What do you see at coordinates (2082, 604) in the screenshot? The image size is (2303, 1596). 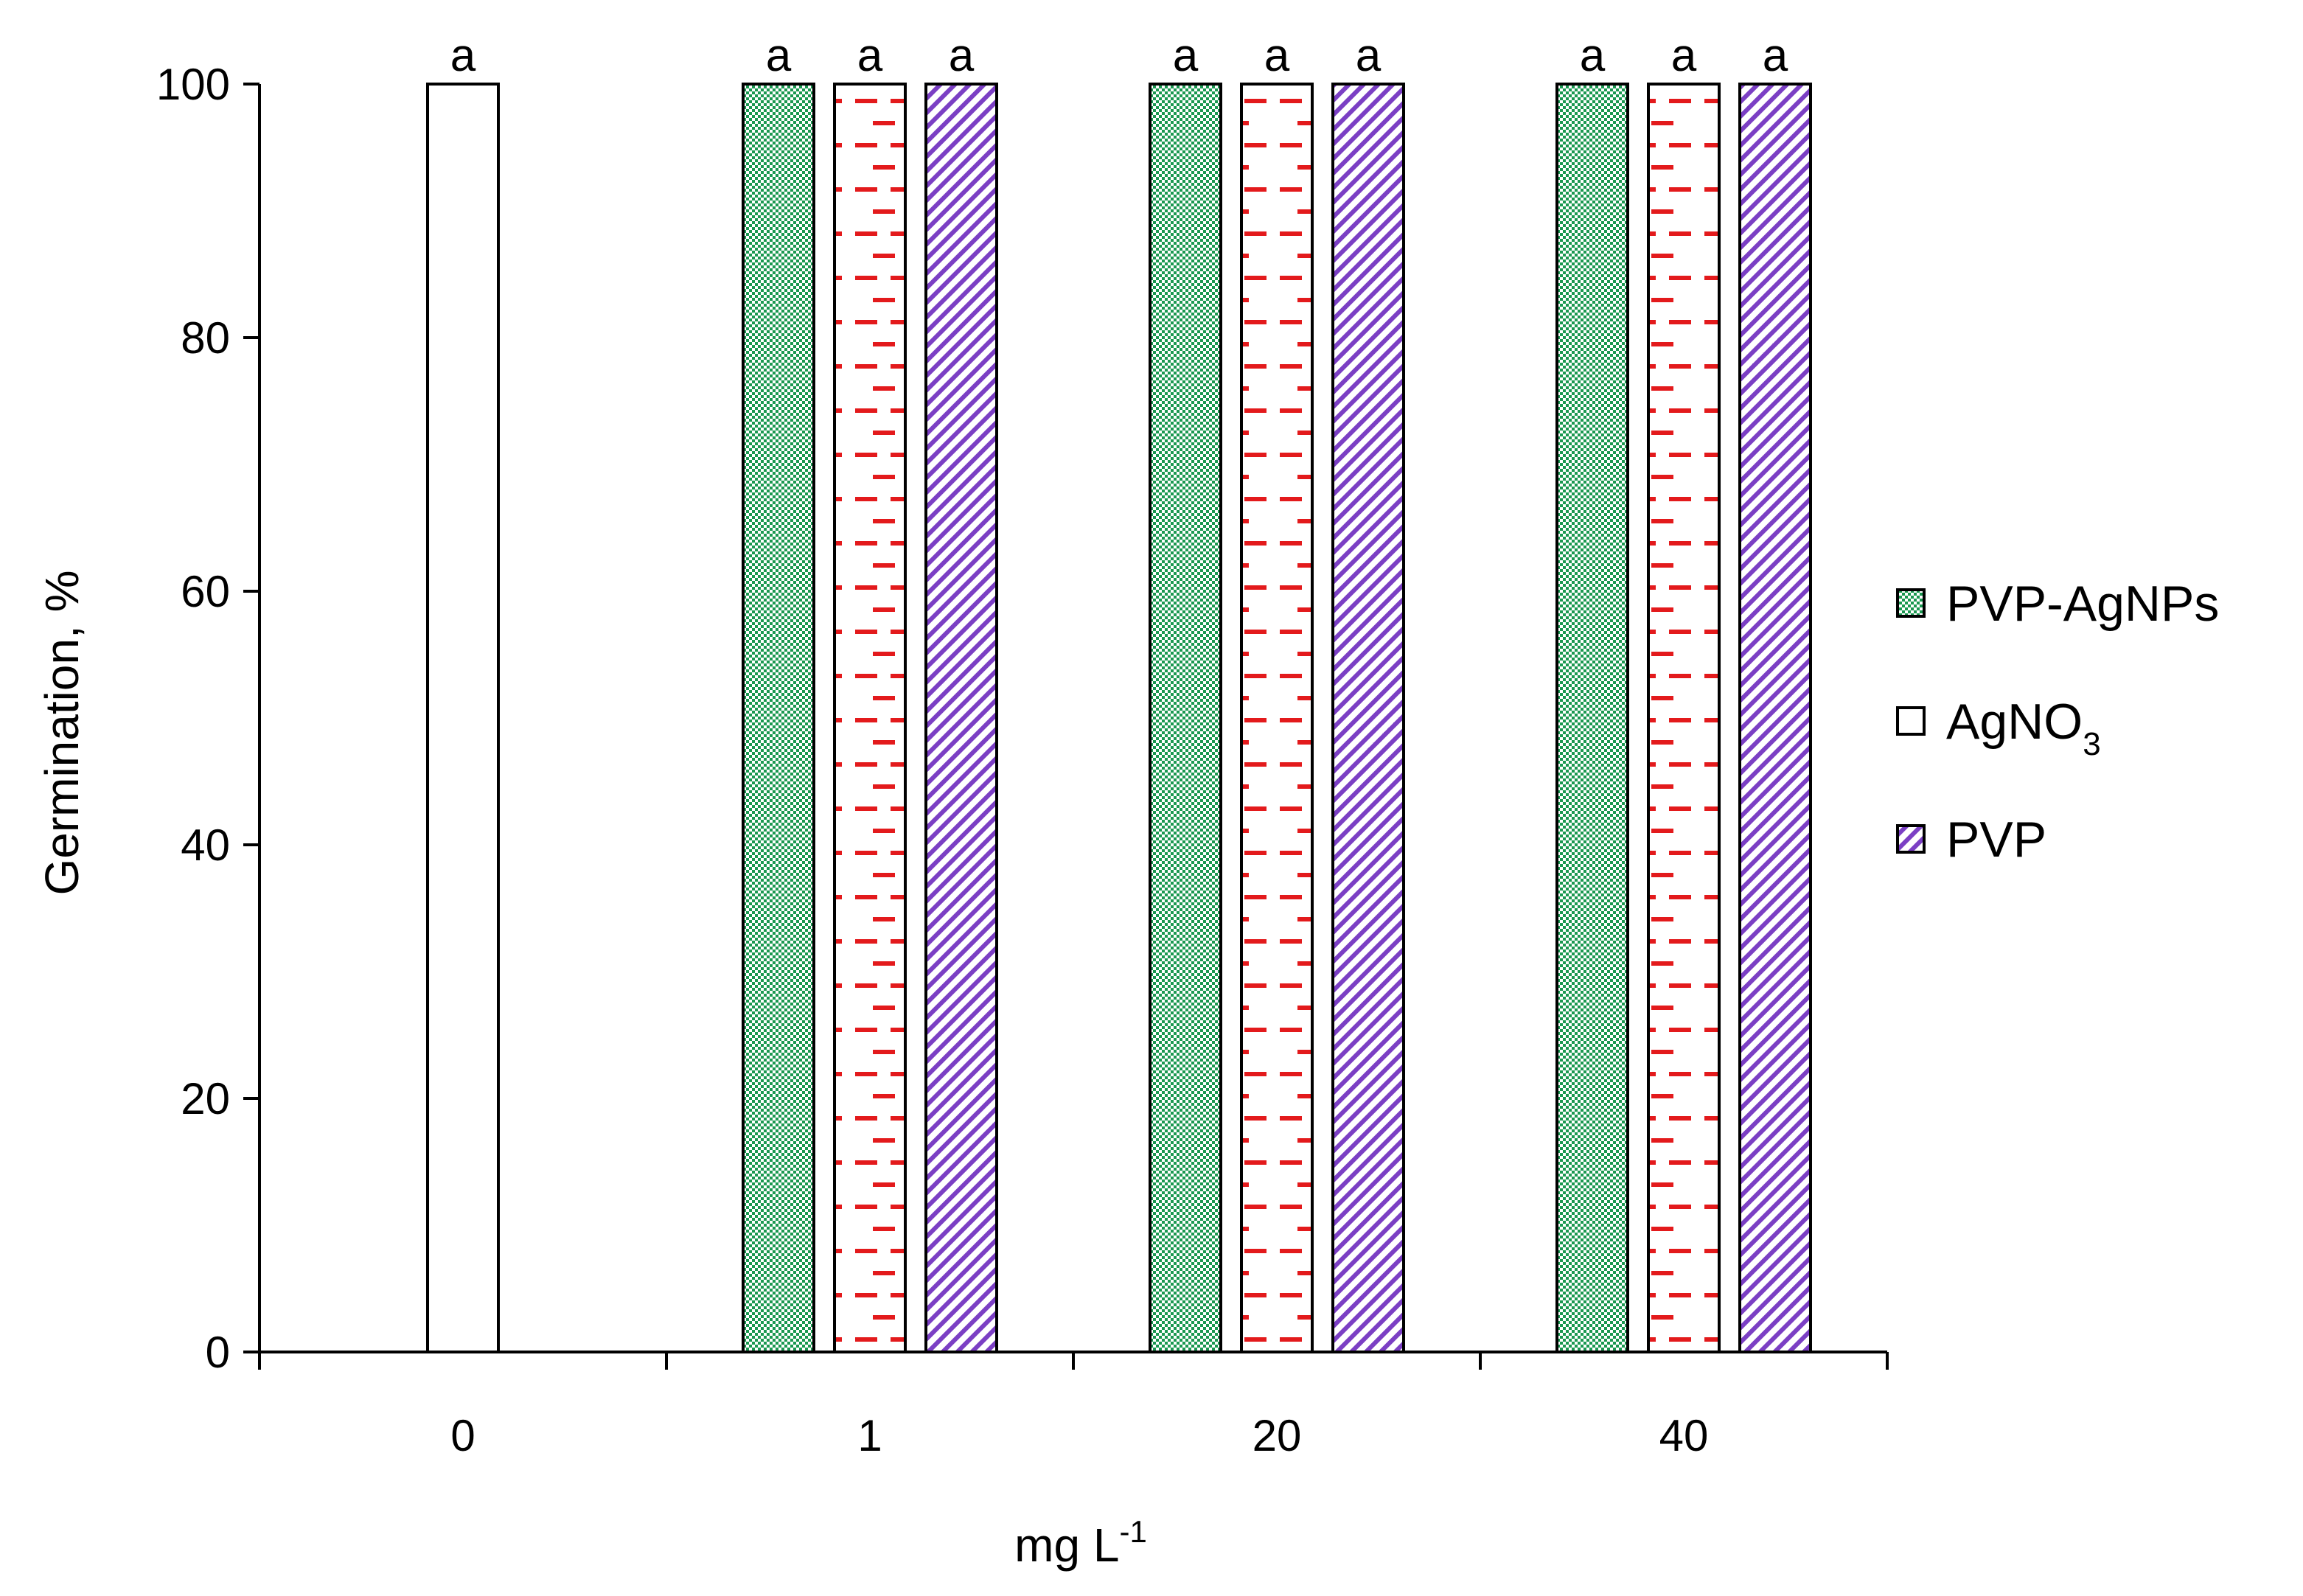 I see `legend-label-pvp-agnps: PVP-AgNPs` at bounding box center [2082, 604].